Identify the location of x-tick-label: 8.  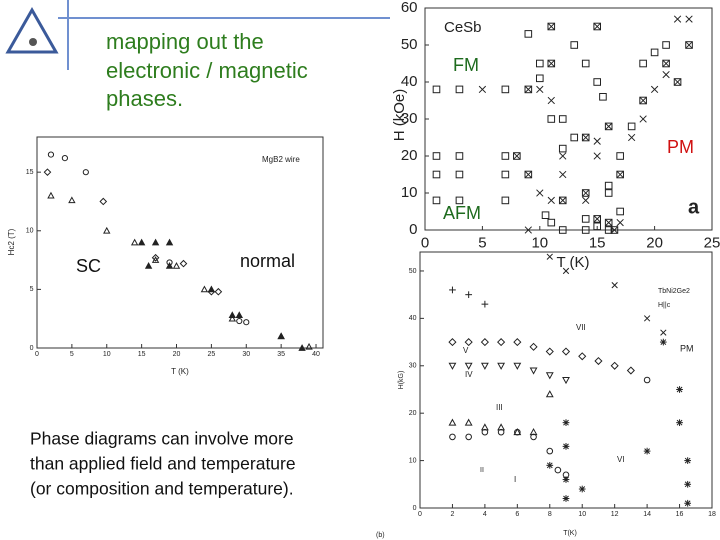
(550, 514).